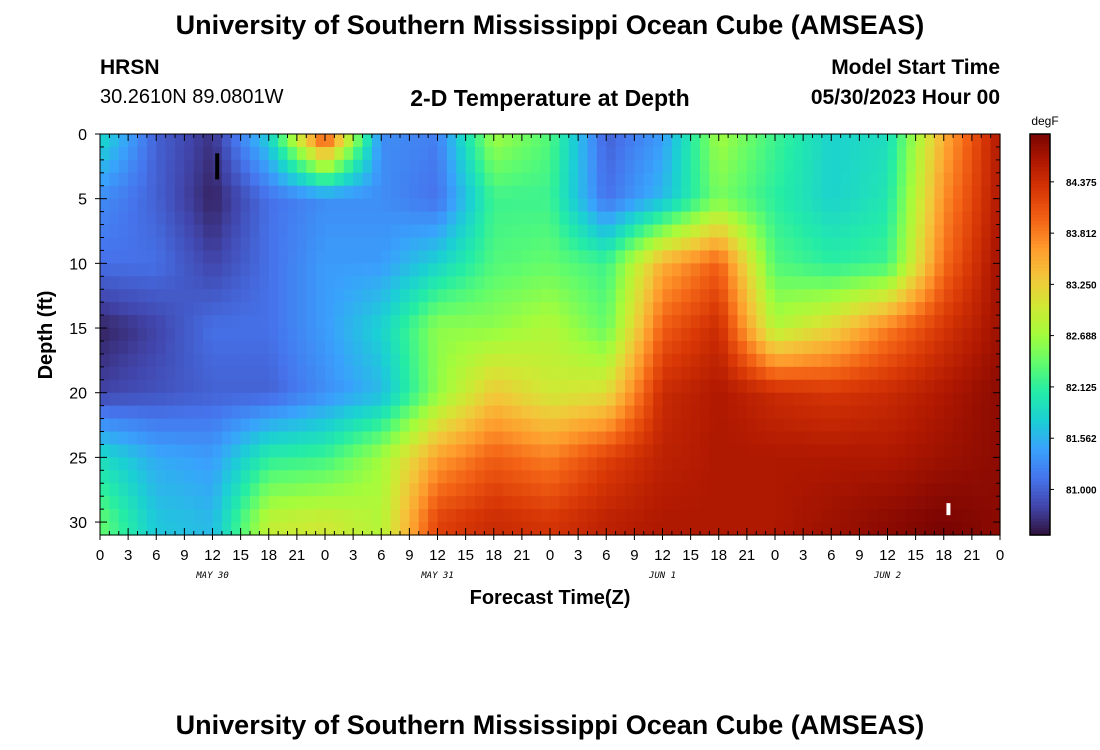  I want to click on colorbar-segment, so click(1040, 162).